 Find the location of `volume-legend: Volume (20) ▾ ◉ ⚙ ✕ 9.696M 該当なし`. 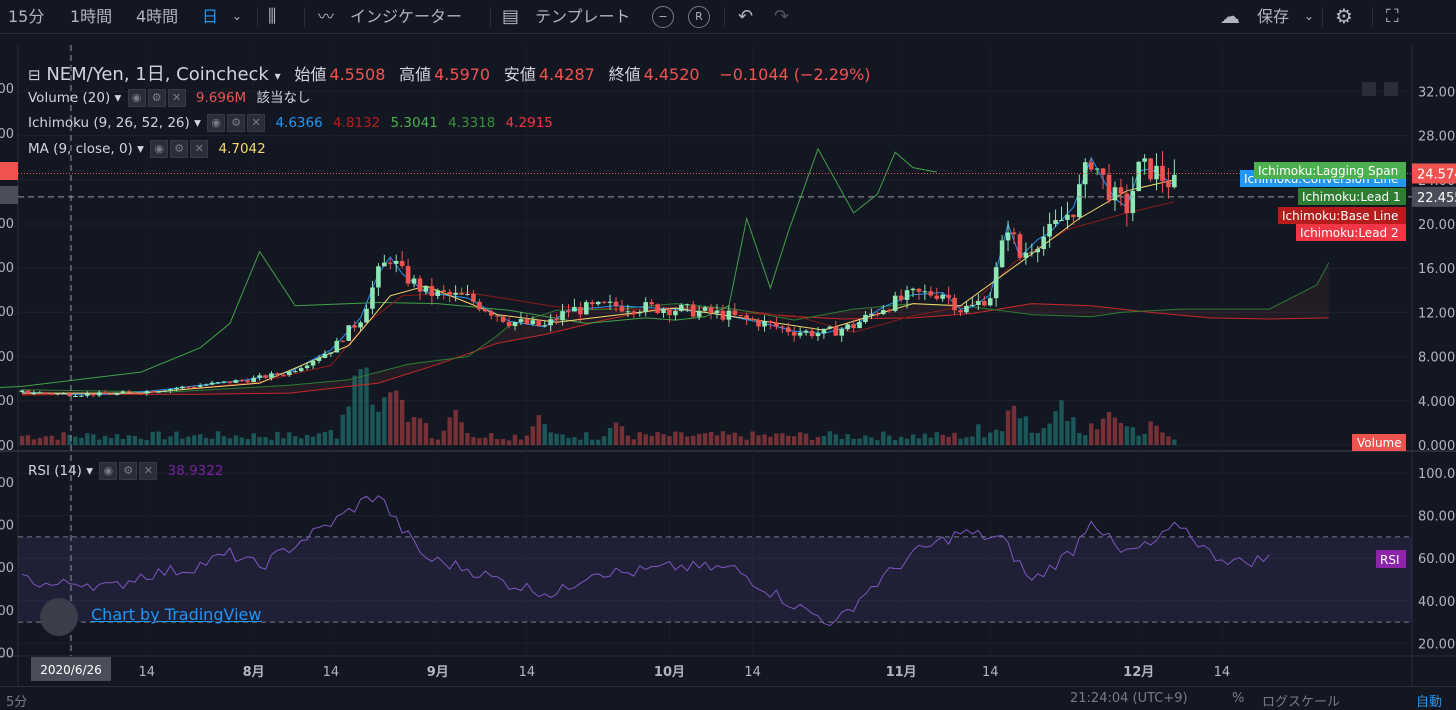

volume-legend: Volume (20) ▾ ◉ ⚙ ✕ 9.696M 該当なし is located at coordinates (169, 98).